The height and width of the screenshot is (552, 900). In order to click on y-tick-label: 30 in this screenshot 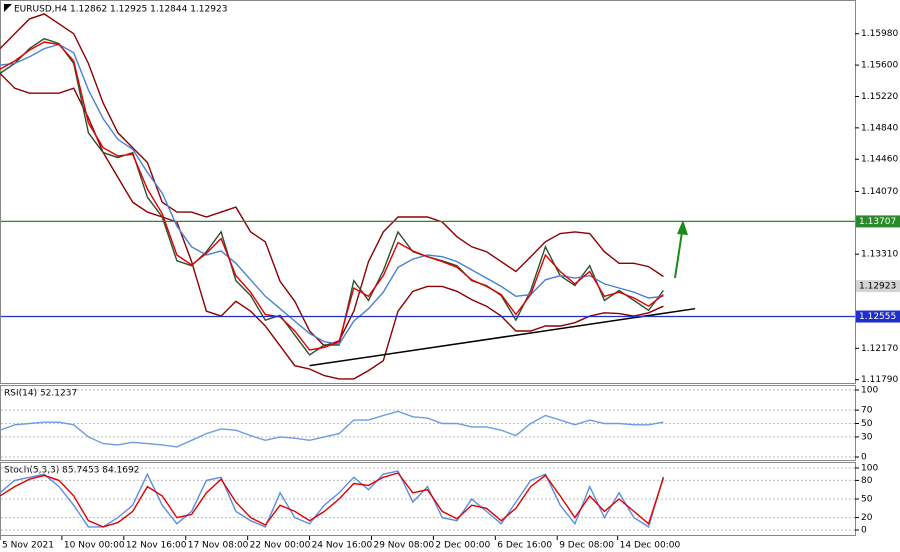, I will do `click(867, 437)`.